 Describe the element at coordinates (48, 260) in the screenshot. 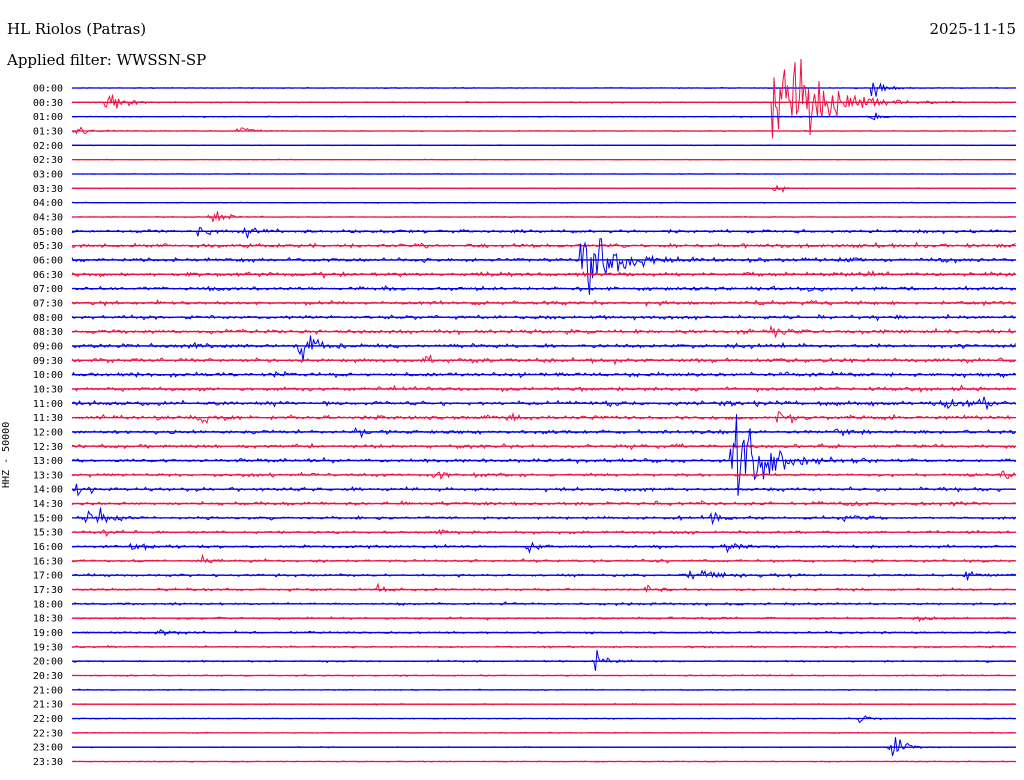

I see `time-tick-label: 06:00` at that location.